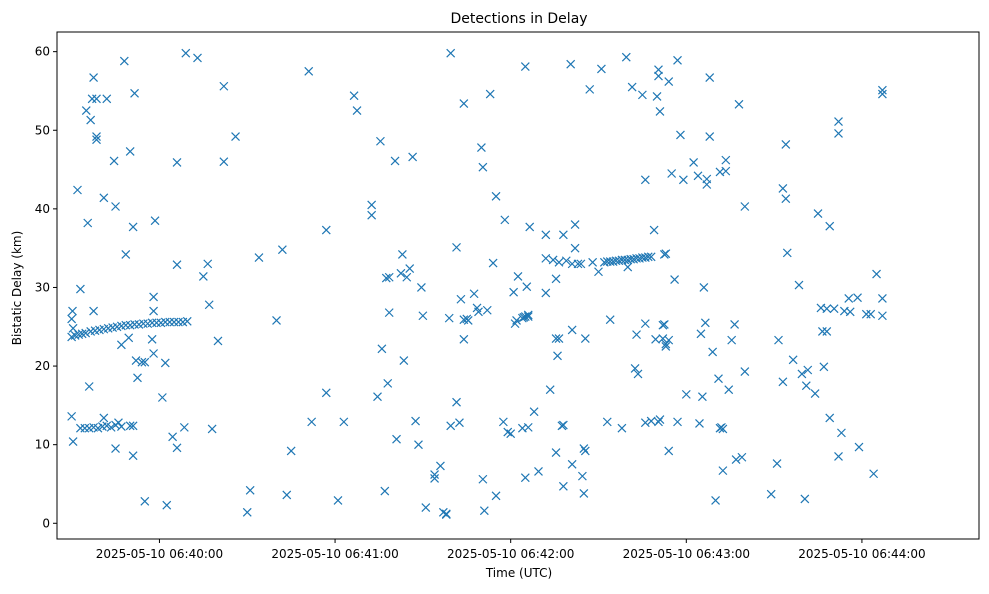 The image size is (989, 594). I want to click on y-tick-label: 60, so click(42, 52).